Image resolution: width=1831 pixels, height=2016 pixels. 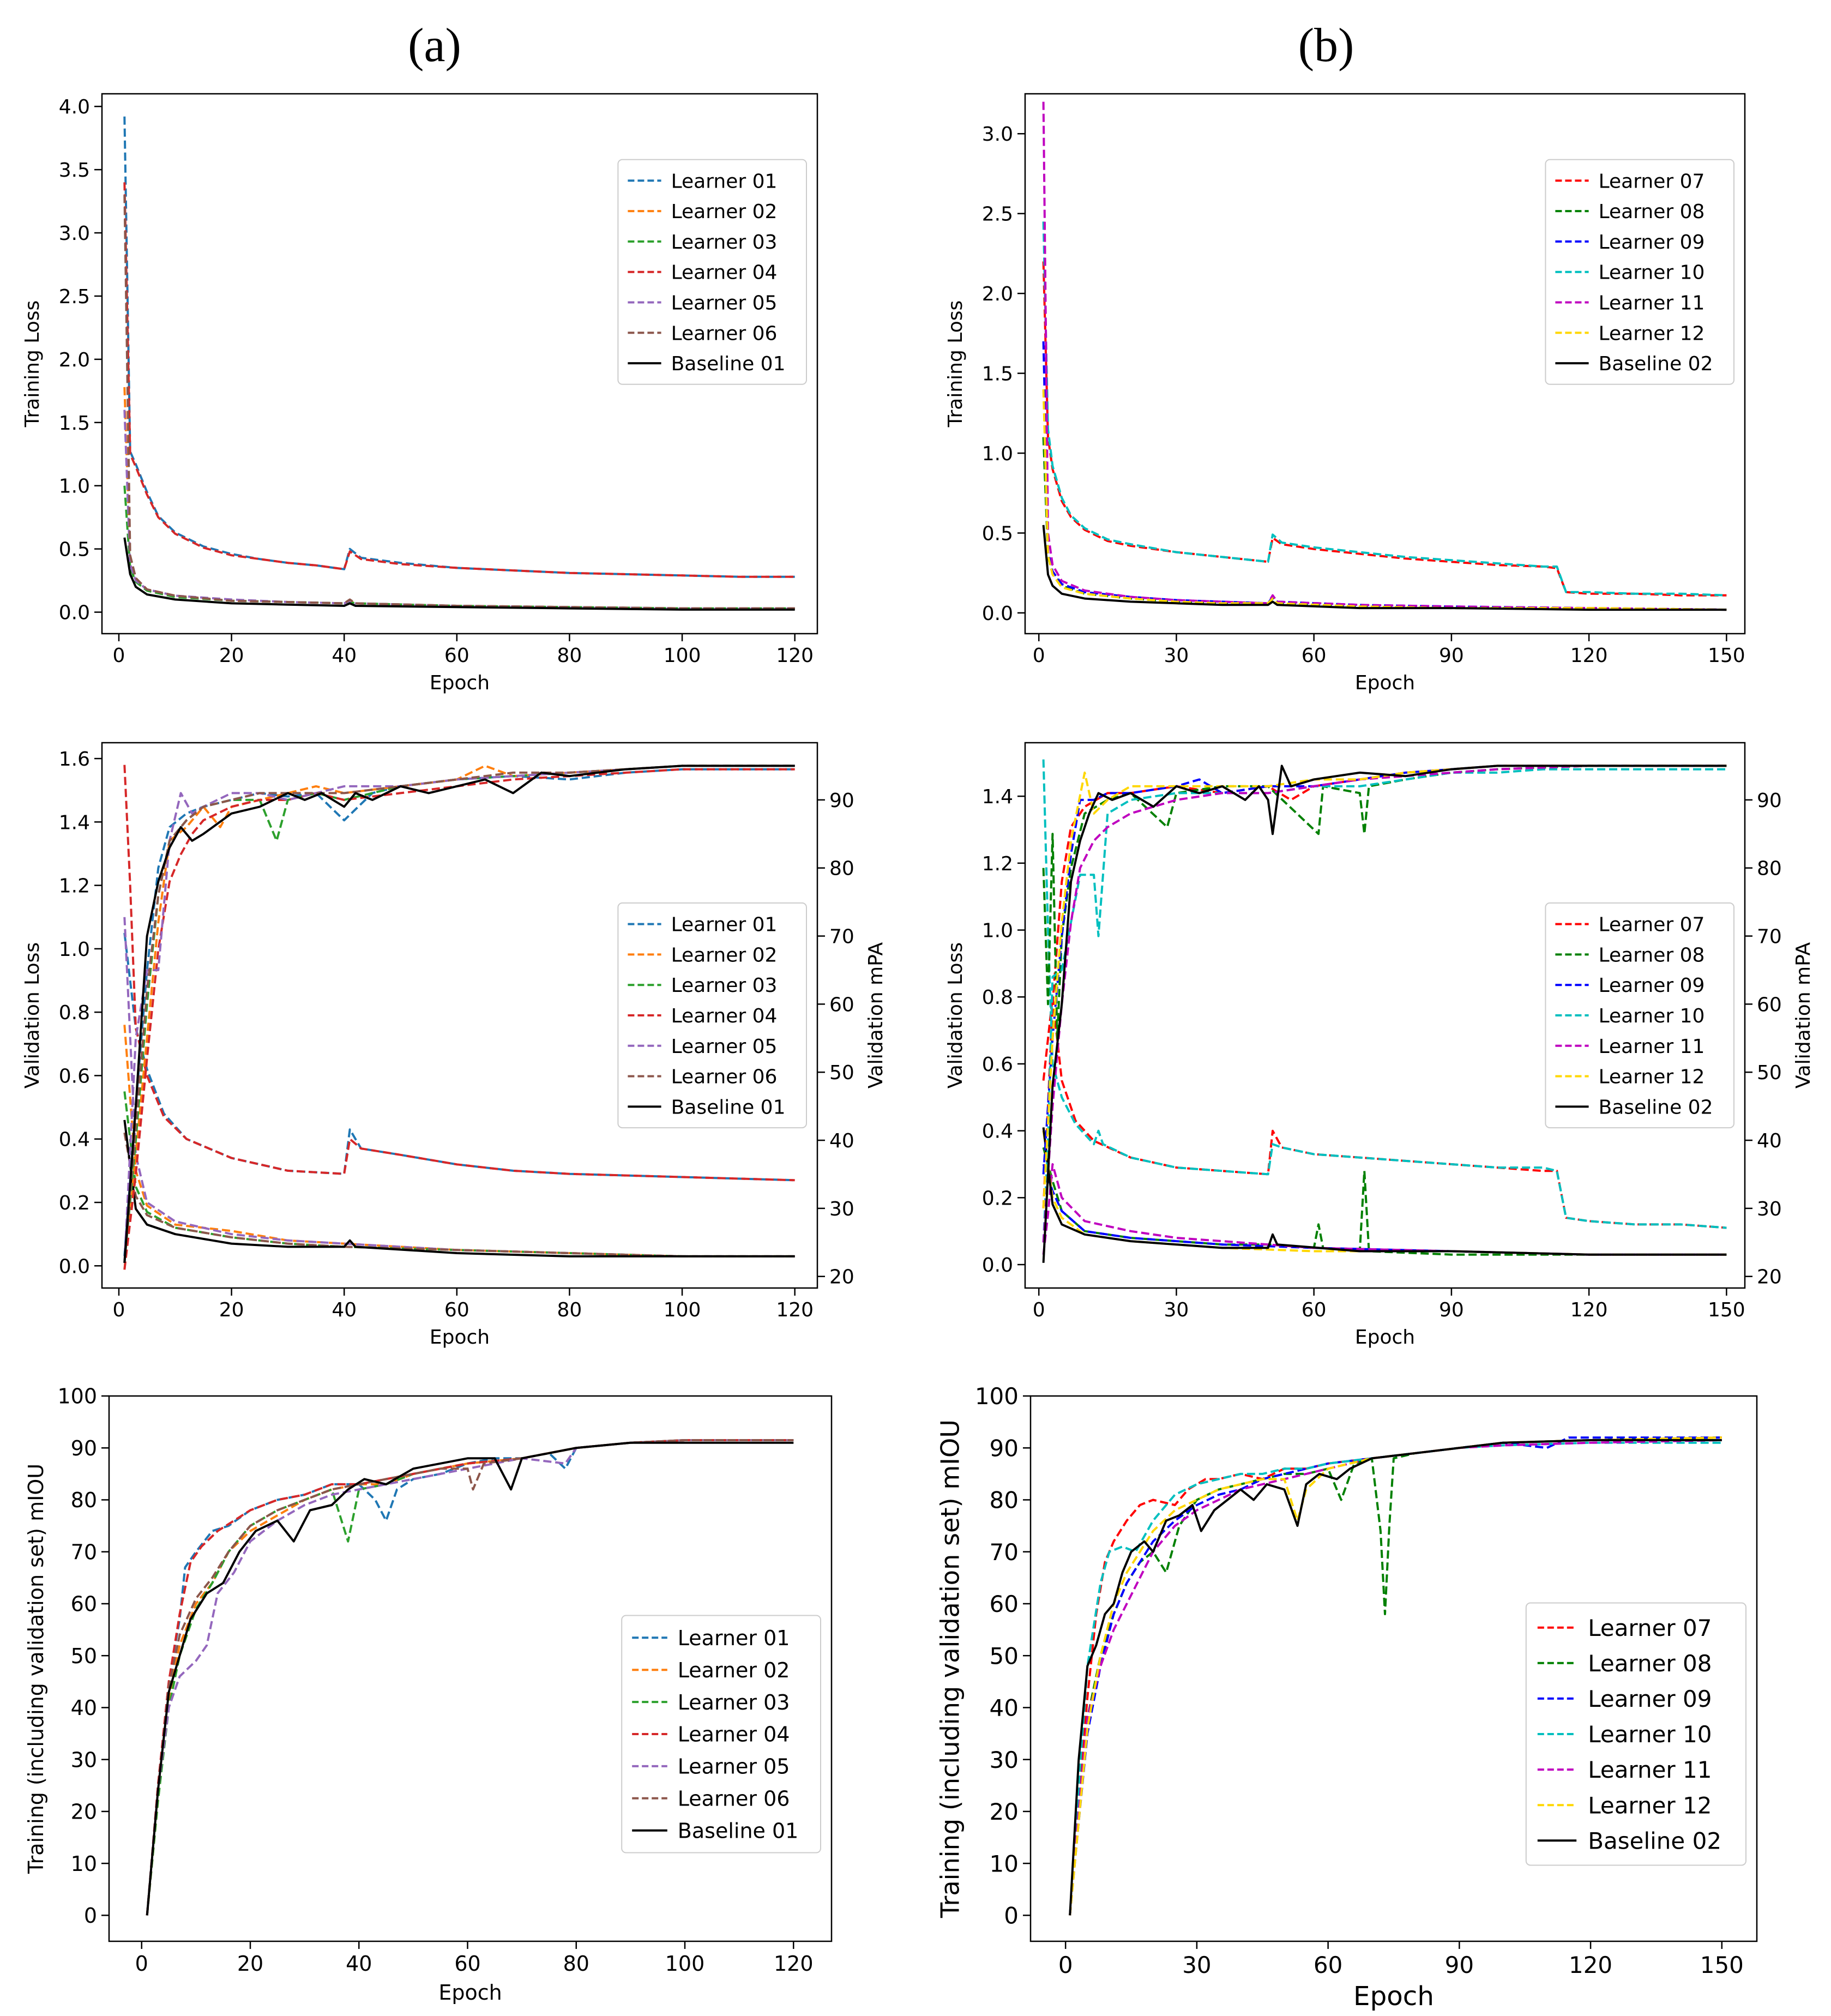 I want to click on x-tick-label-a1-3: 60, so click(x=456, y=656).